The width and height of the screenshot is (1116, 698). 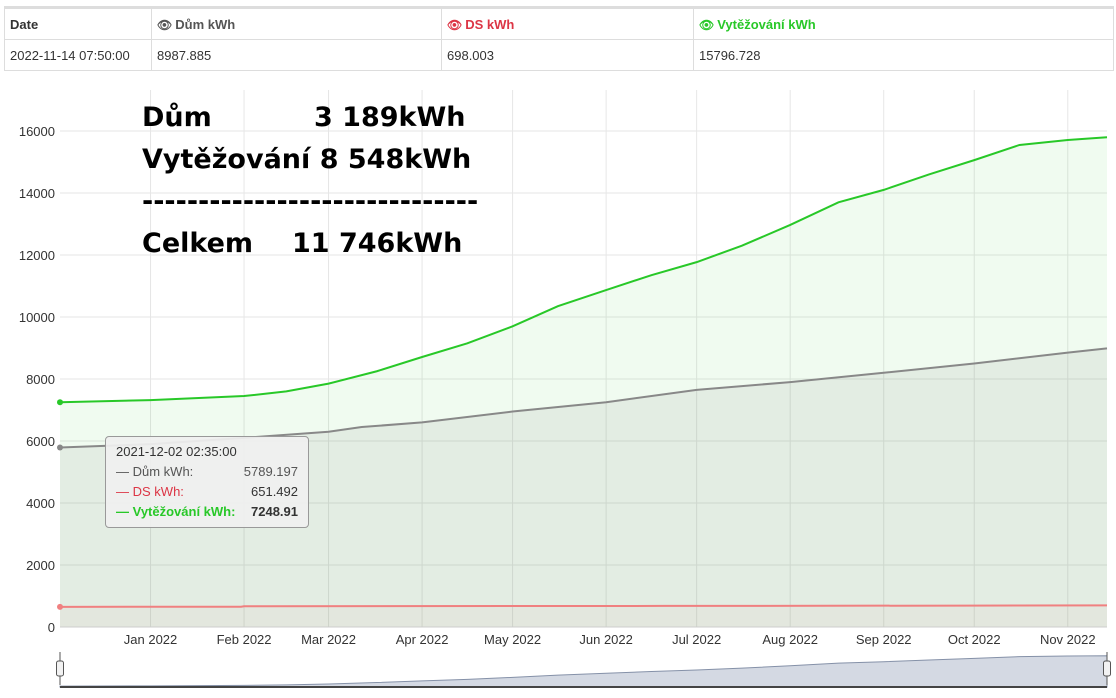 What do you see at coordinates (583, 671) in the screenshot?
I see `navigator-series` at bounding box center [583, 671].